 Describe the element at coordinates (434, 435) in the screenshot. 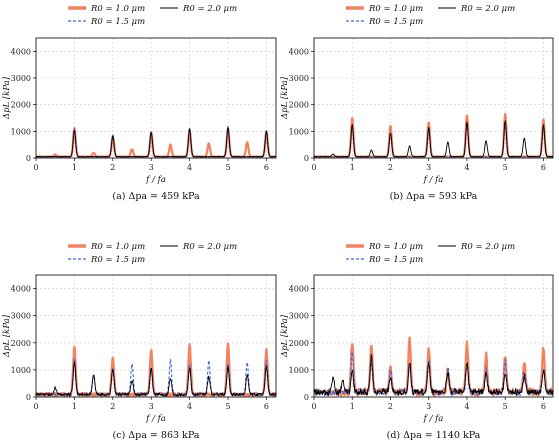

I see `panel-caption: (d) Δpa = 1140 kPa` at that location.